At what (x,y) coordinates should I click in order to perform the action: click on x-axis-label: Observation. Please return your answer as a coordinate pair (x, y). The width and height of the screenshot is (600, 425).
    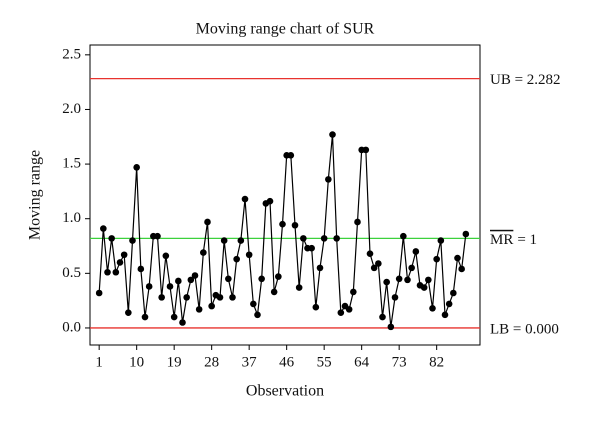
    Looking at the image, I should click on (285, 391).